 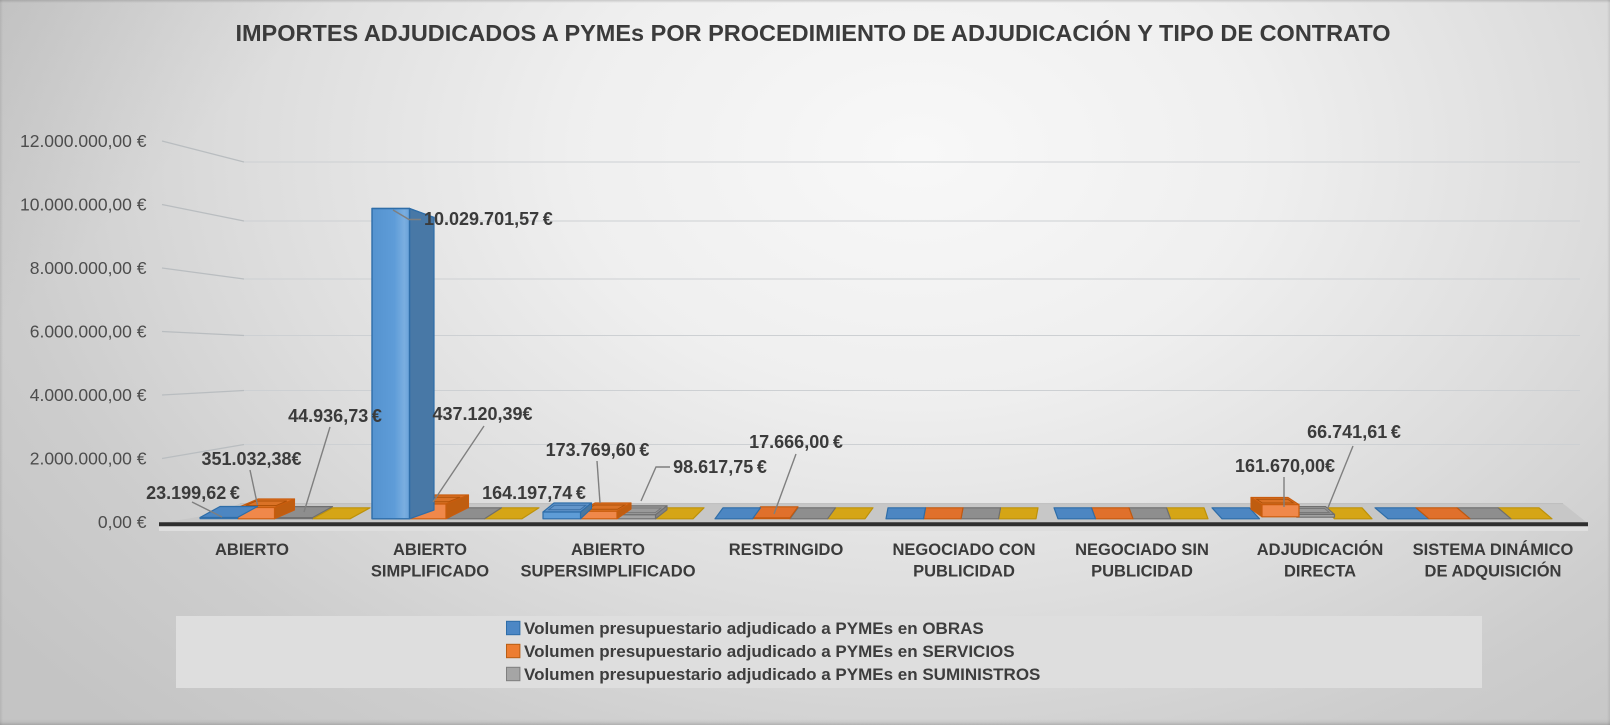 What do you see at coordinates (1320, 549) in the screenshot?
I see `svg-text: ADJUDICACIÓN` at bounding box center [1320, 549].